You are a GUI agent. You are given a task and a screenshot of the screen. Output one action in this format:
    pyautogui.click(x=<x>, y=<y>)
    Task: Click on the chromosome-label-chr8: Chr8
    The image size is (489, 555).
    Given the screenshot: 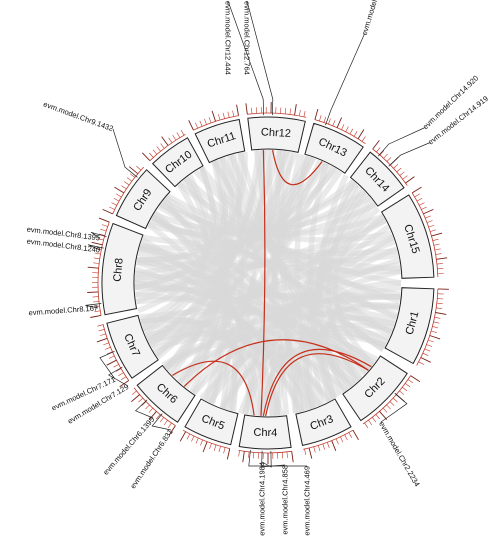 What is the action you would take?
    pyautogui.click(x=119, y=270)
    